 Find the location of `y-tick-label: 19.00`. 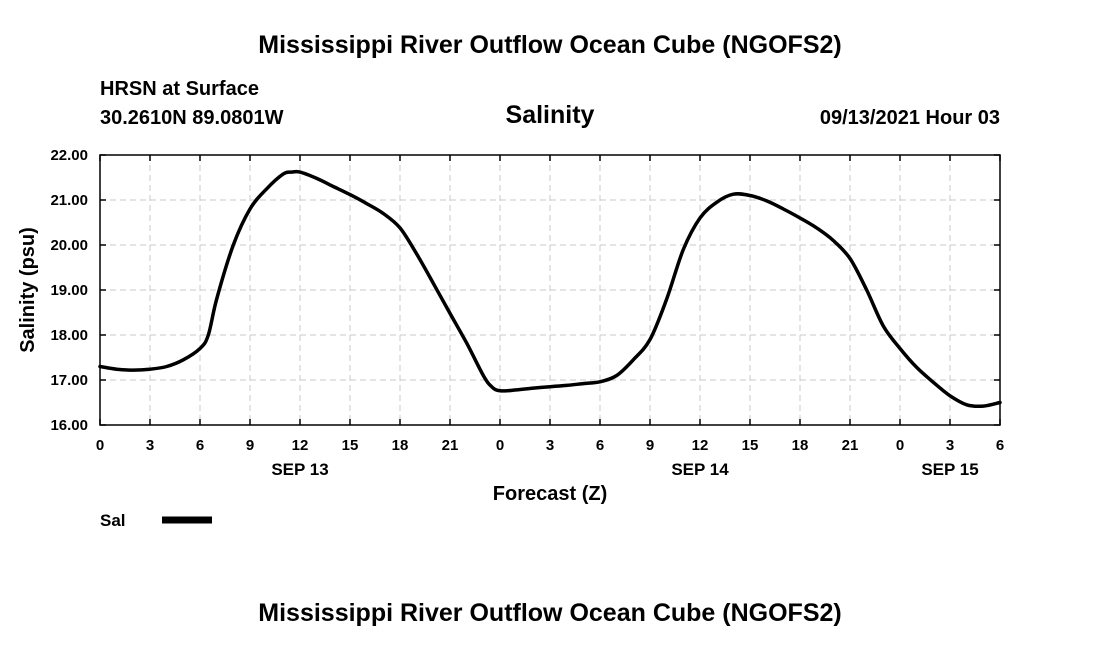

y-tick-label: 19.00 is located at coordinates (69, 290).